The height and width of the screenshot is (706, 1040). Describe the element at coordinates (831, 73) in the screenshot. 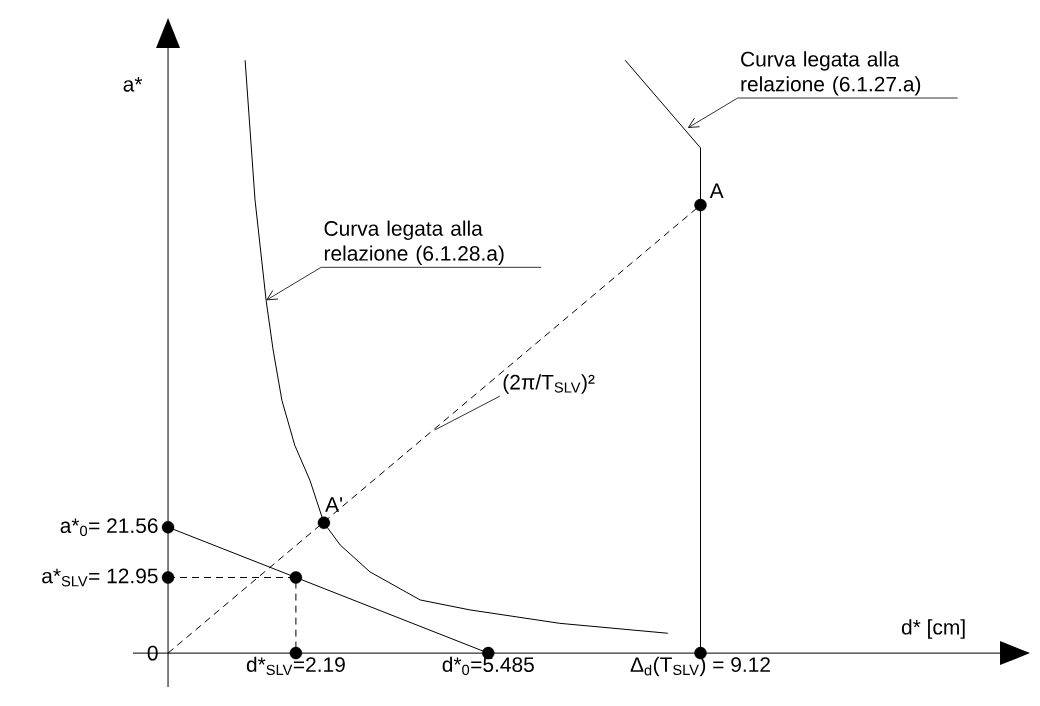

I see `annotation: Curva legata alla relazione (6.1.27.a)` at that location.